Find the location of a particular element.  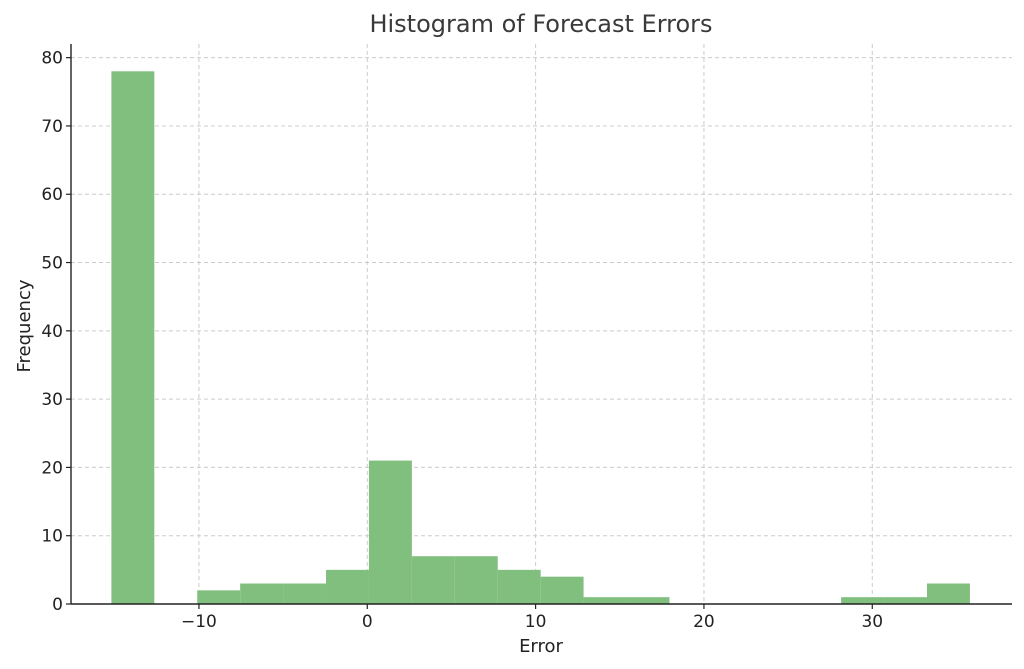

x-tick-label: 10 is located at coordinates (536, 622).